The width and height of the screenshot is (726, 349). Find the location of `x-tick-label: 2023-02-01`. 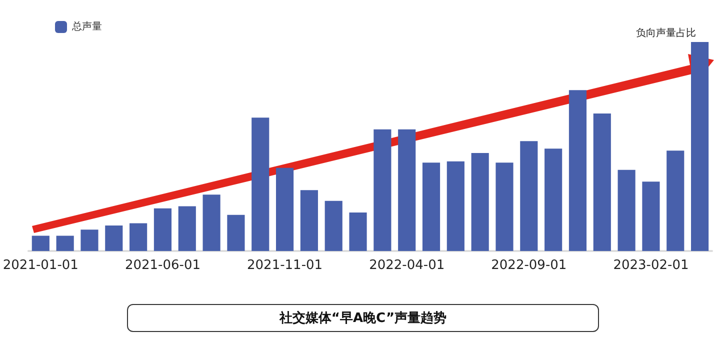

x-tick-label: 2023-02-01 is located at coordinates (651, 265).